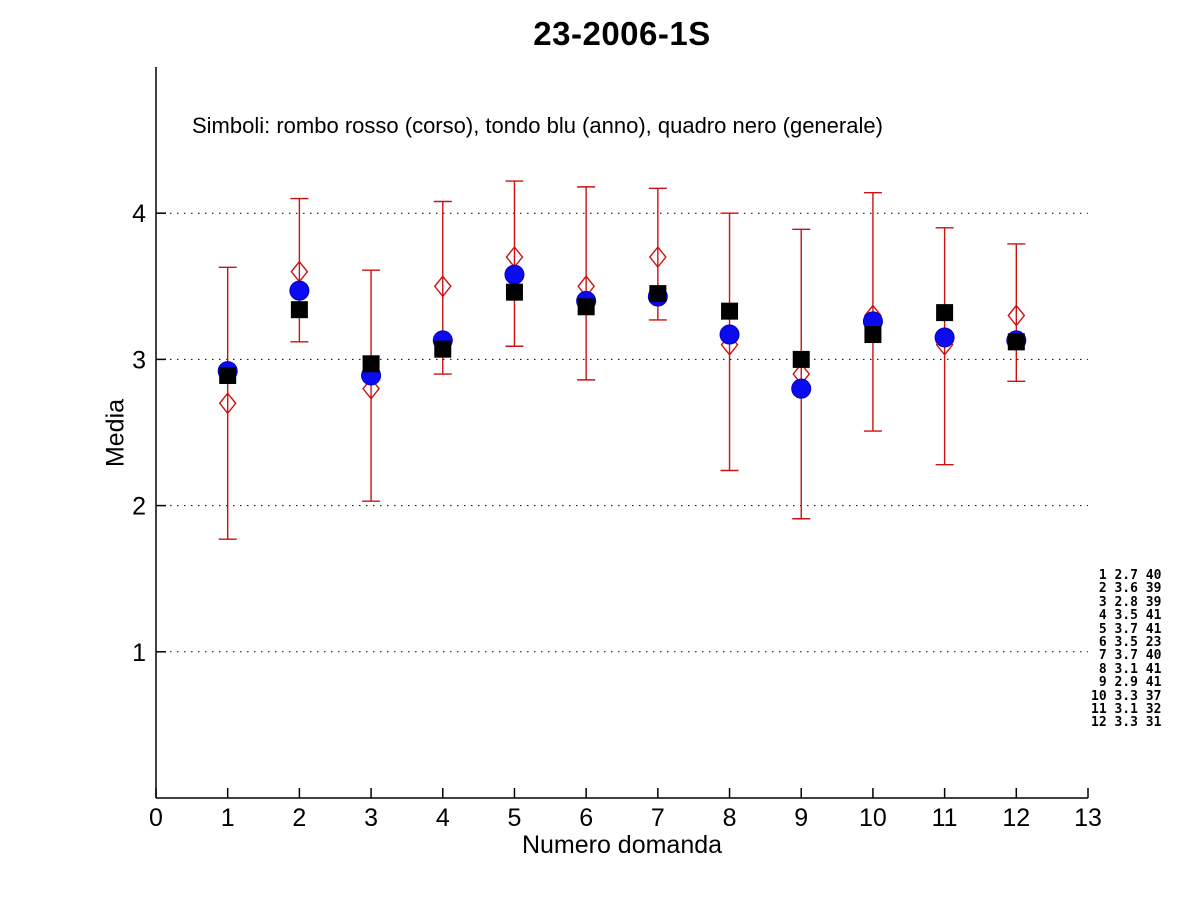 This screenshot has width=1201, height=900. What do you see at coordinates (228, 818) in the screenshot?
I see `x-tick-label: 1` at bounding box center [228, 818].